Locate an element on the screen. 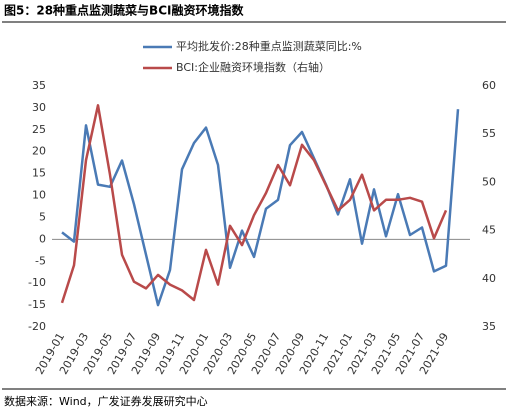 Image resolution: width=508 pixels, height=420 pixels. y-tick-label: 15 is located at coordinates (39, 173).